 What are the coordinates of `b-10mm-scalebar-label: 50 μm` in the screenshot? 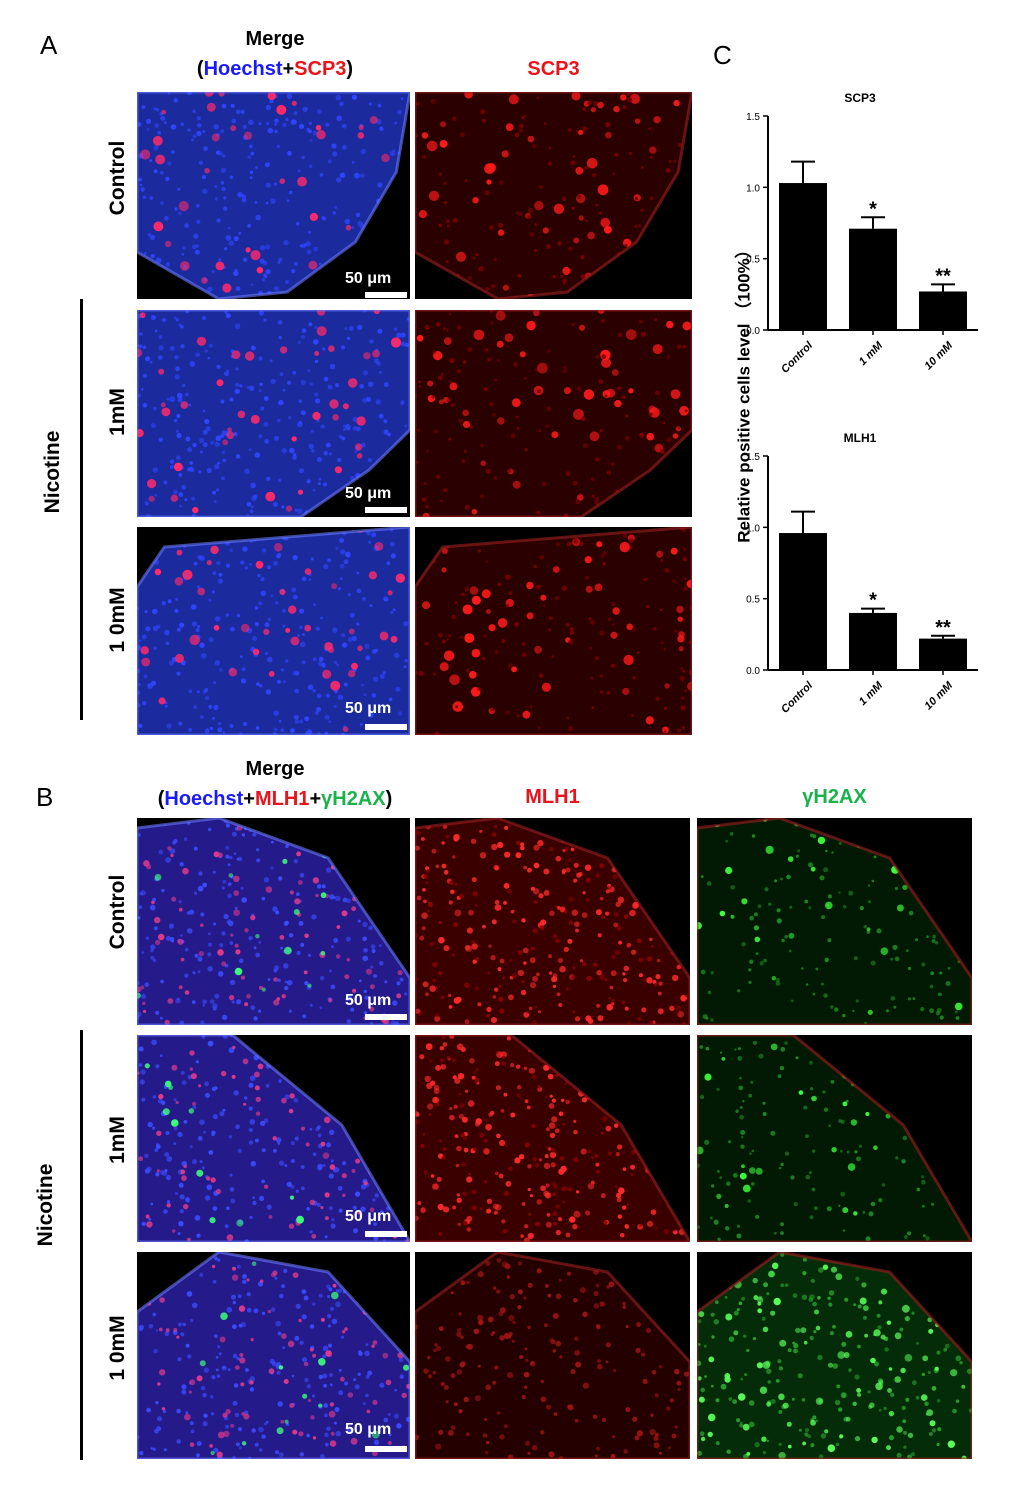 It's located at (368, 1429).